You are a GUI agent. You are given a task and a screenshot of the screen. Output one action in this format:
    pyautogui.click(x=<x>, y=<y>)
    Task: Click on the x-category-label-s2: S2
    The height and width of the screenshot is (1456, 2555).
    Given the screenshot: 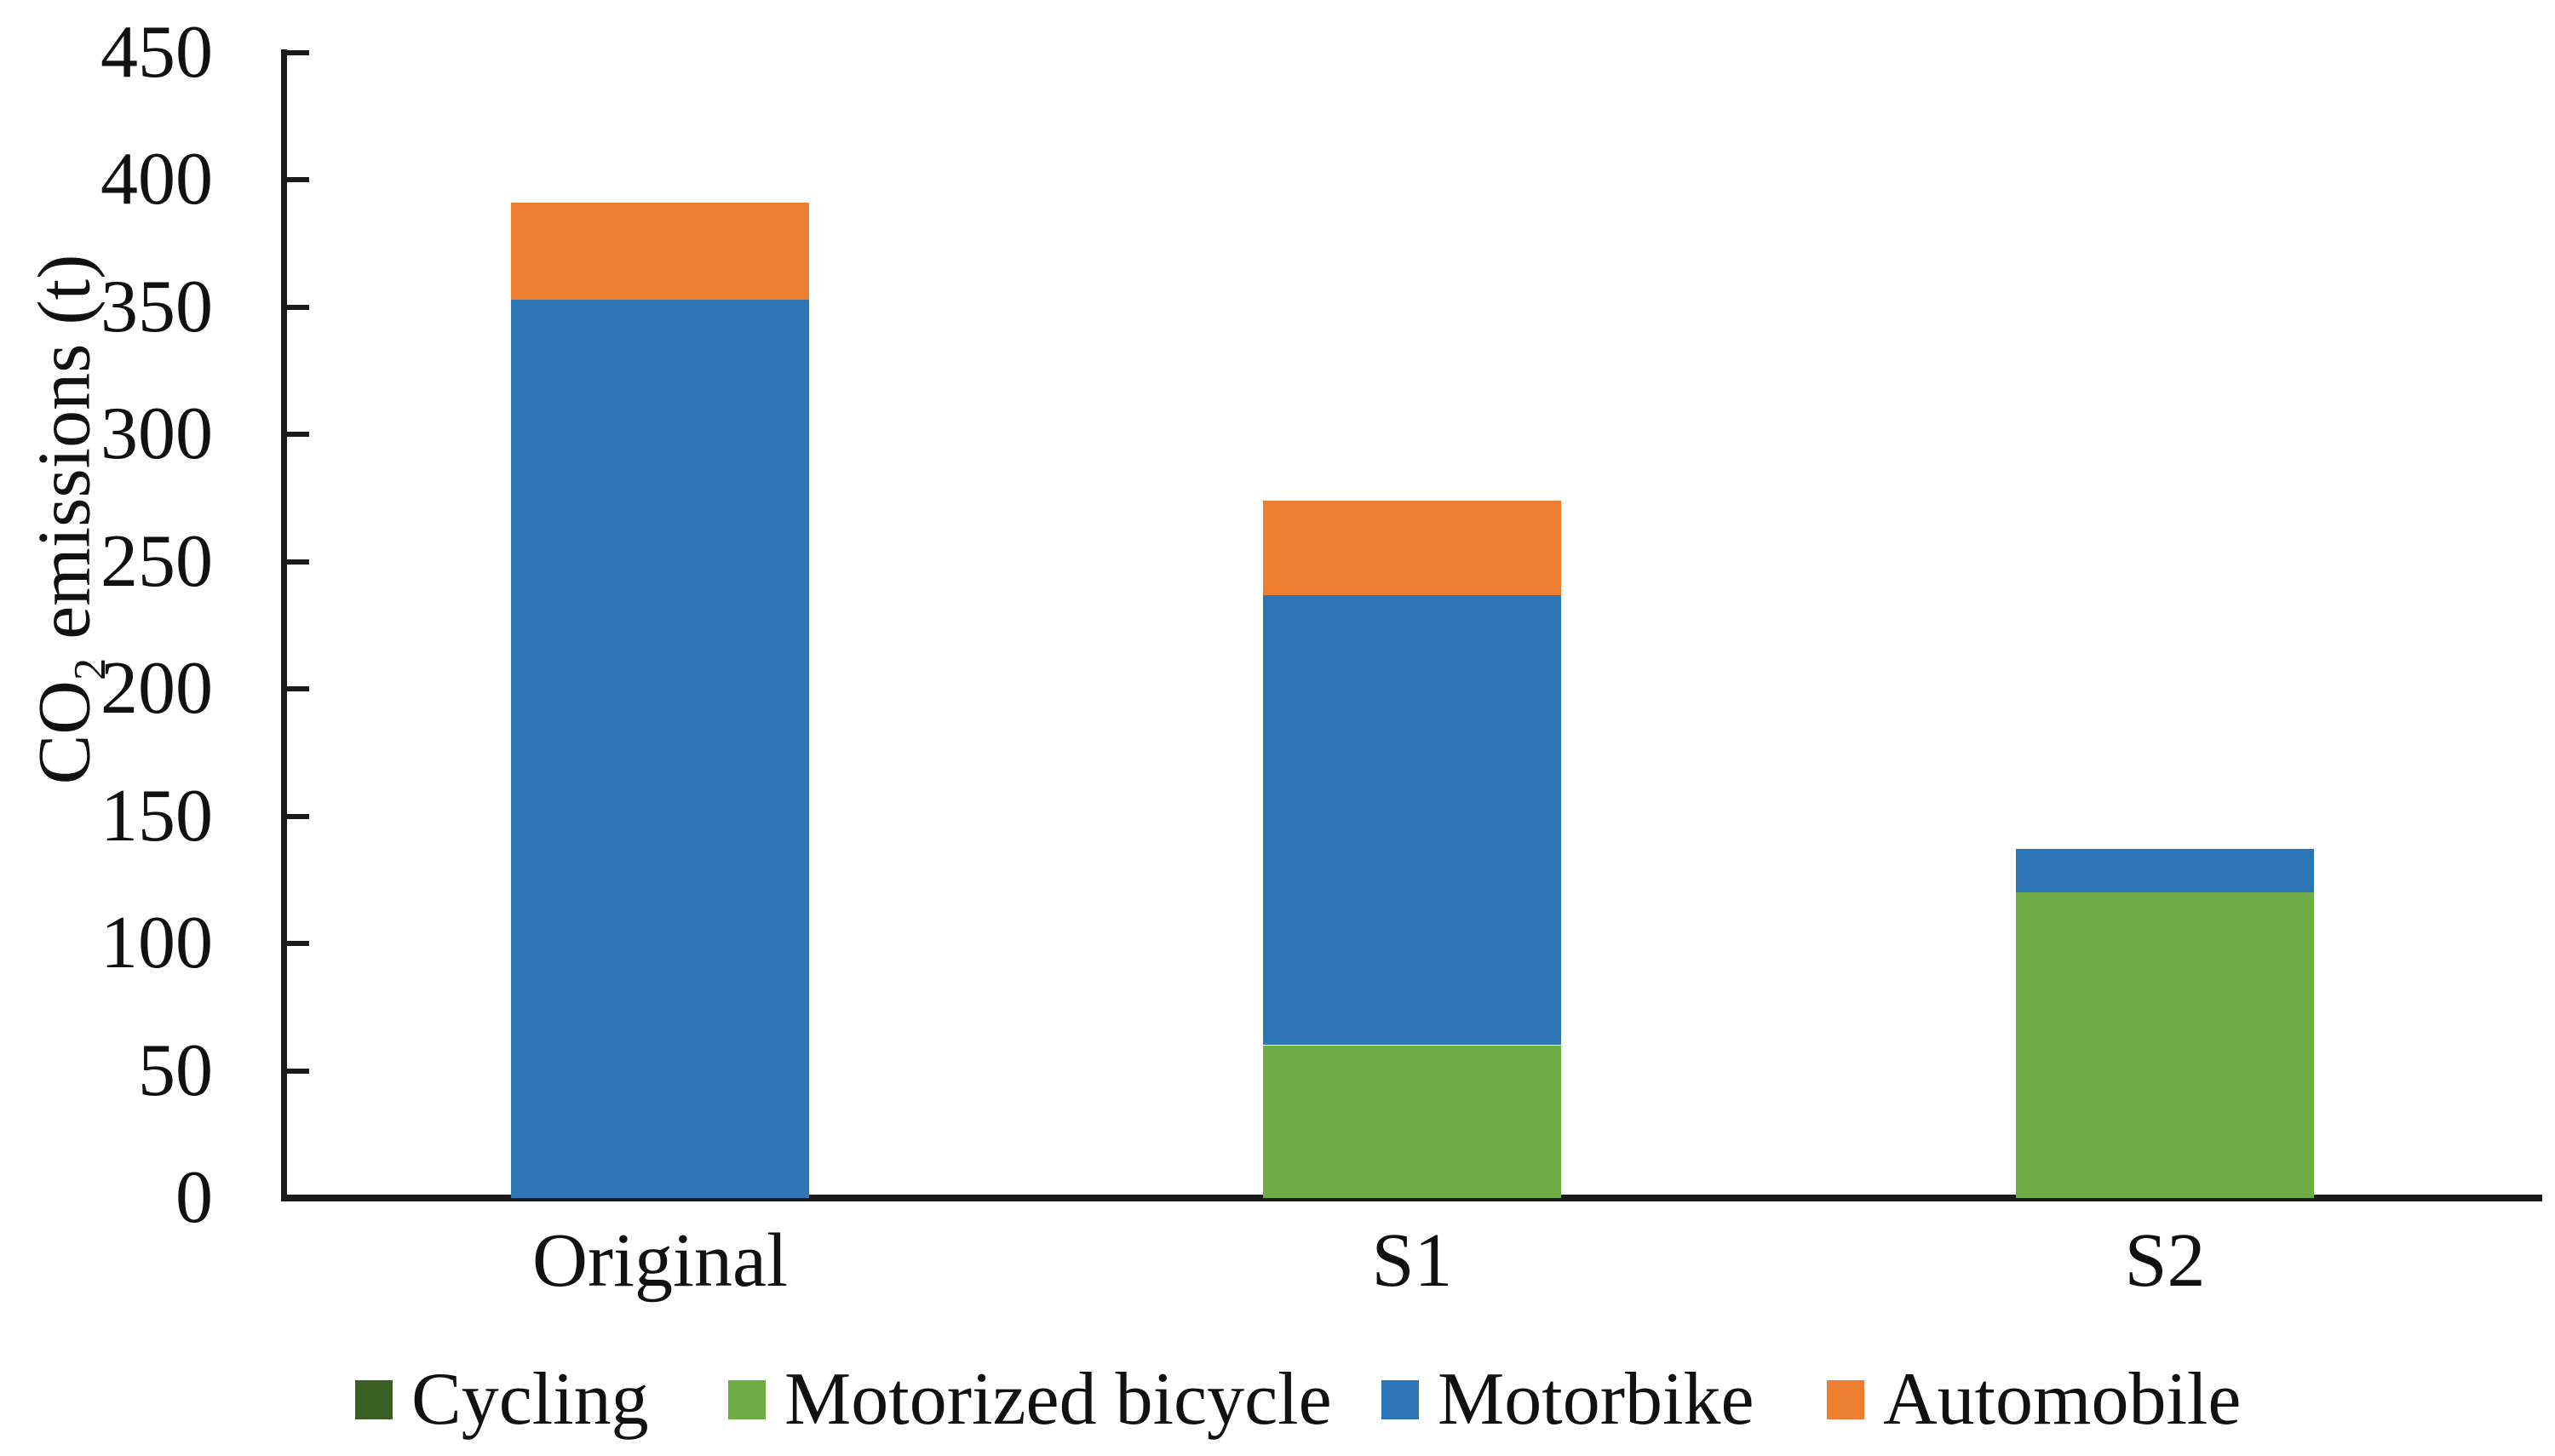 What is the action you would take?
    pyautogui.click(x=2165, y=1261)
    